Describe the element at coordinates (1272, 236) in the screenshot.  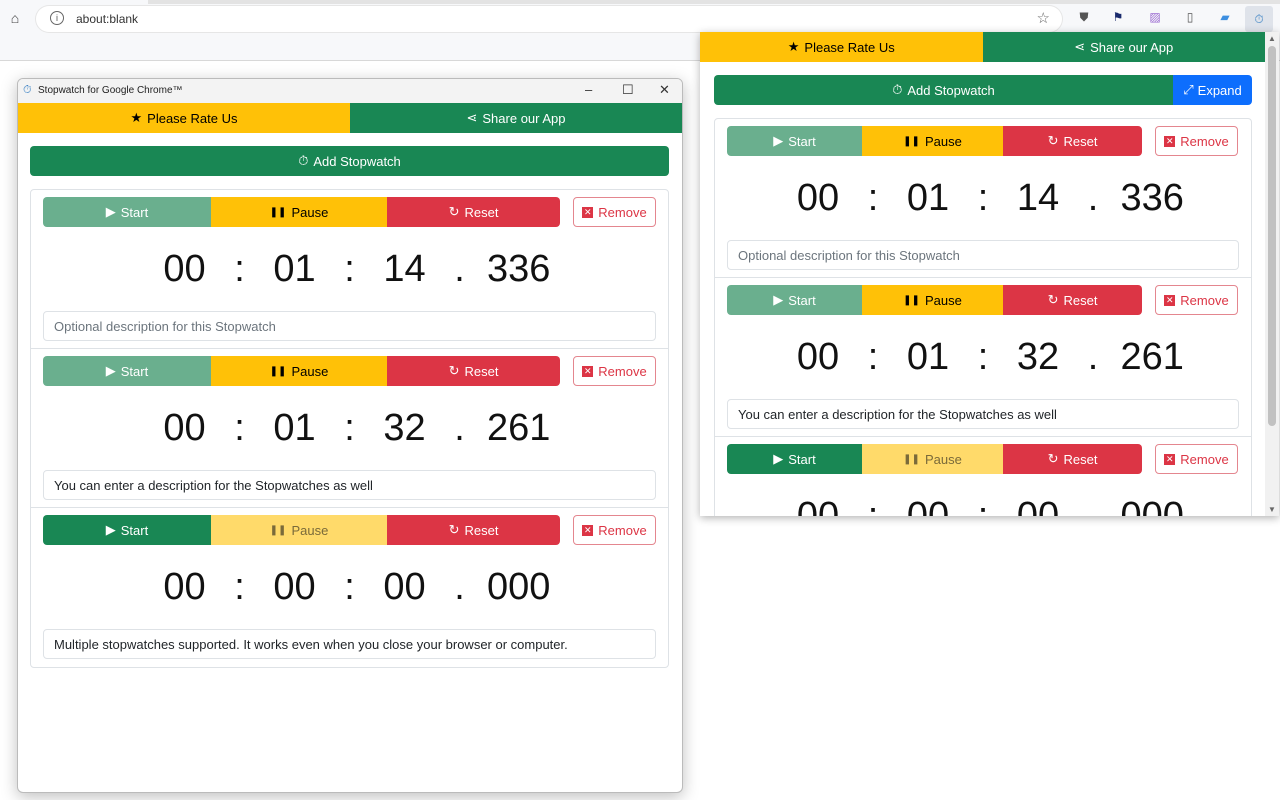
I see `scrollbar-thumb` at that location.